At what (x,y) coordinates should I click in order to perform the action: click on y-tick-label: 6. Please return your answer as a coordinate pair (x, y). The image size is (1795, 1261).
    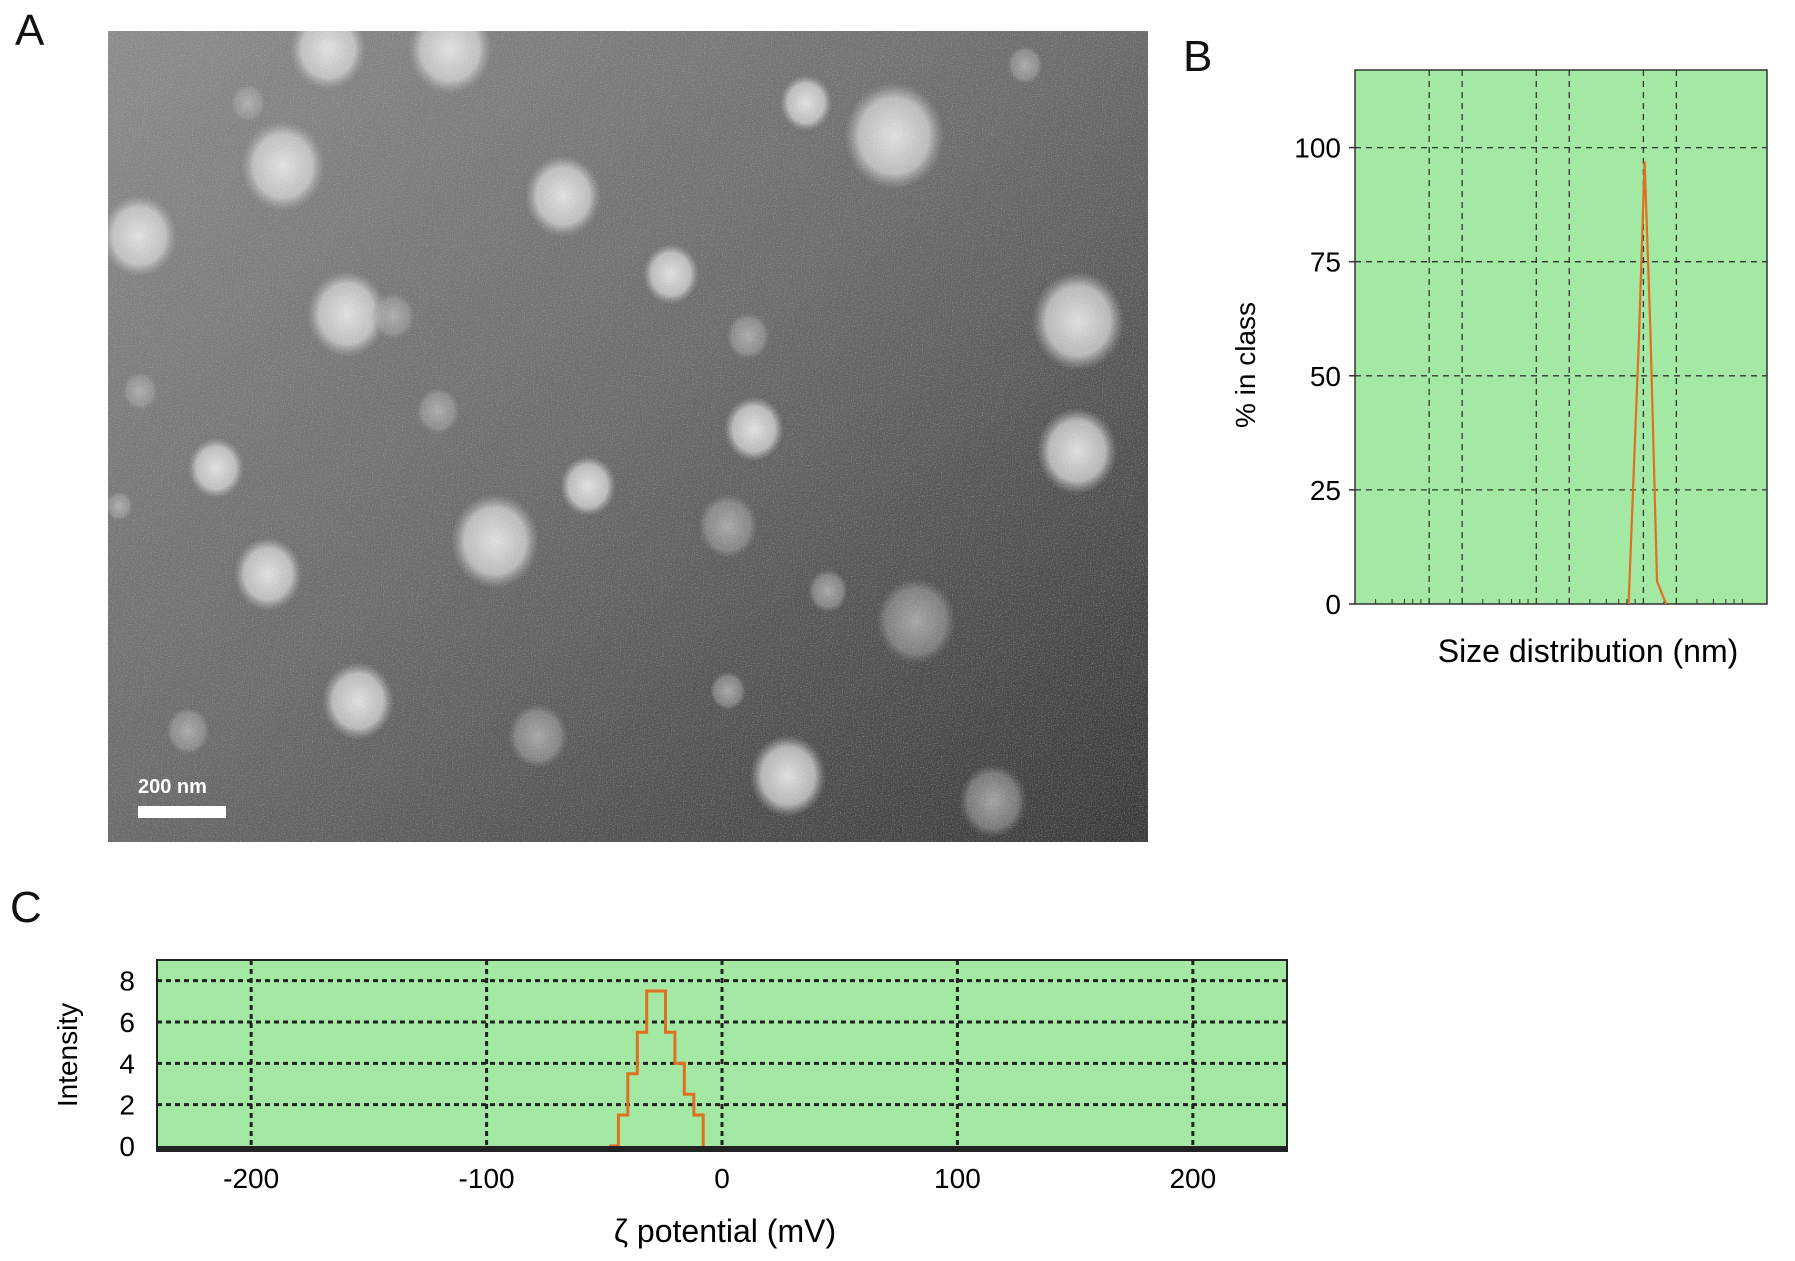
    Looking at the image, I should click on (127, 1022).